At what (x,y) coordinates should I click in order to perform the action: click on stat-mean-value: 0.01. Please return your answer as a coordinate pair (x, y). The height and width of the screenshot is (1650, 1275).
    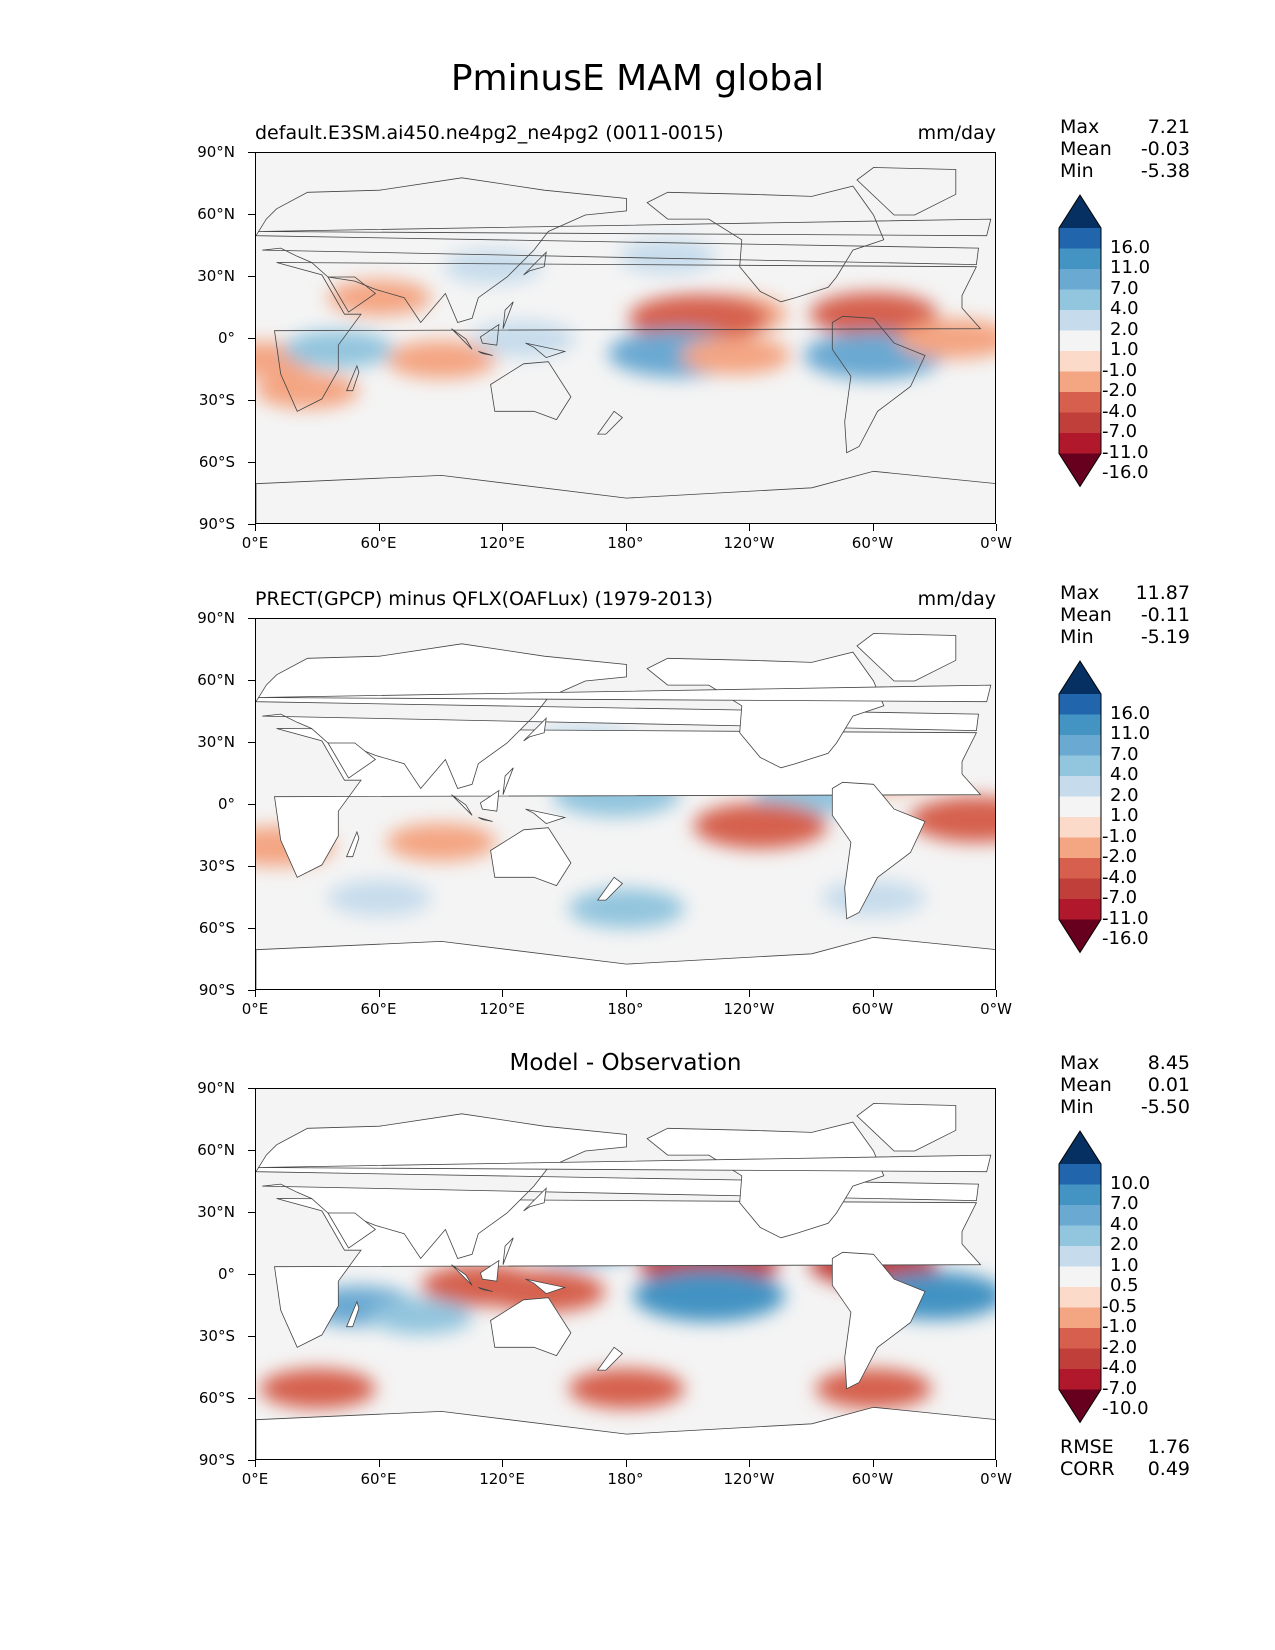
    Looking at the image, I should click on (1168, 1085).